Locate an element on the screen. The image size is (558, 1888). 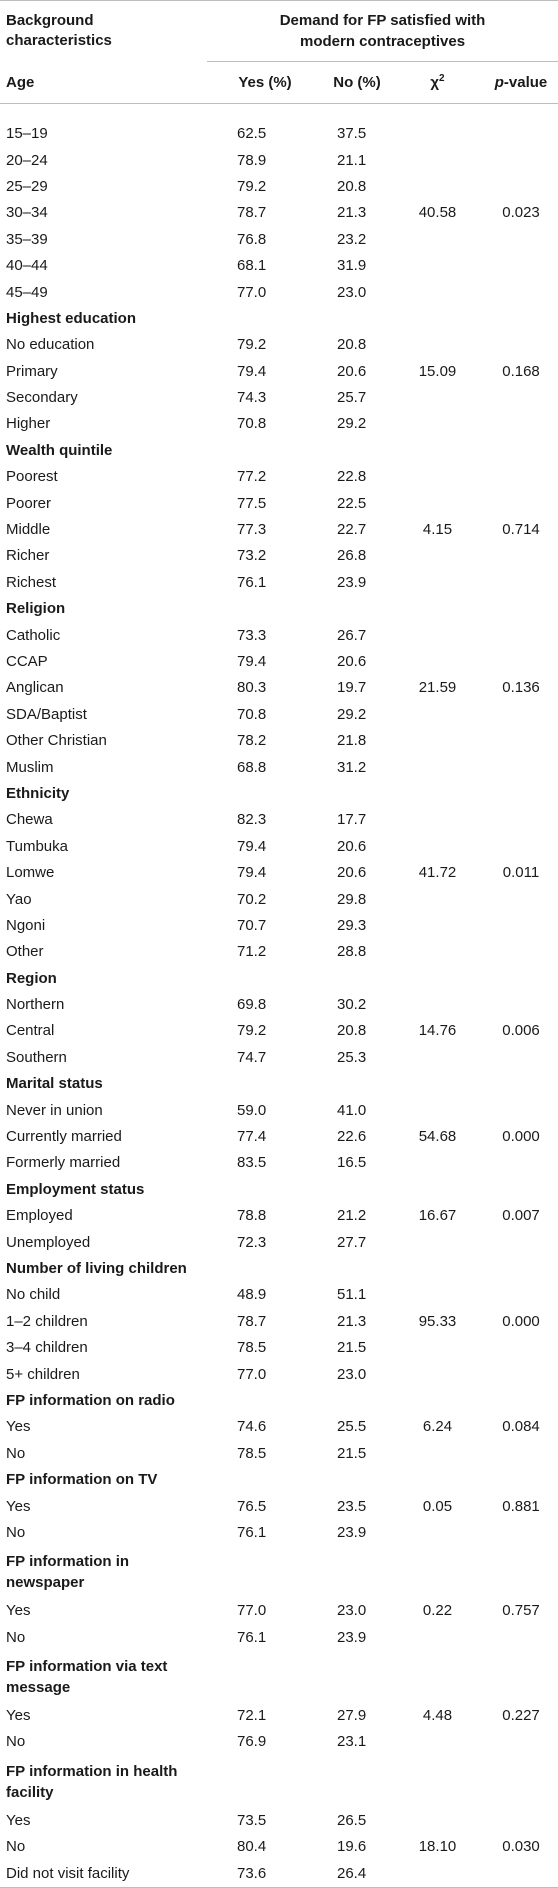
no-percent-cell: 26.8 is located at coordinates (352, 556).